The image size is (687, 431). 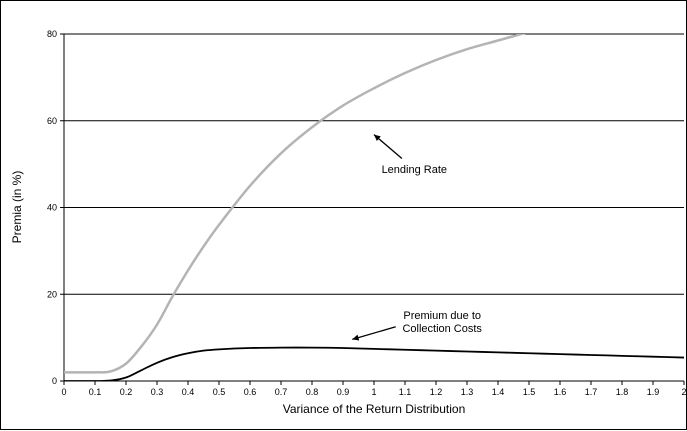 What do you see at coordinates (63, 392) in the screenshot?
I see `x-tick-label-0: 0` at bounding box center [63, 392].